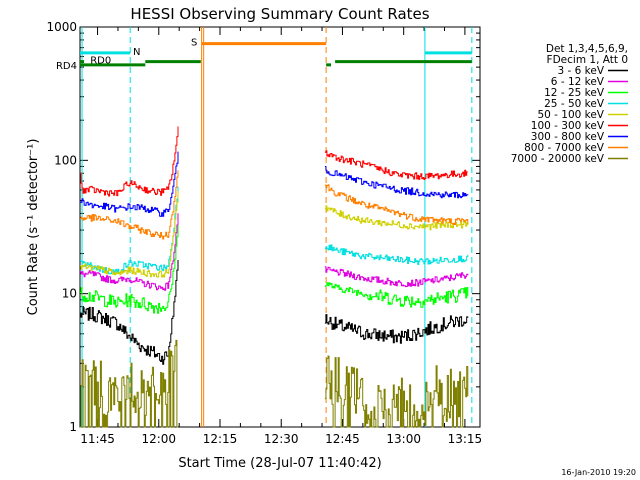 Image resolution: width=640 pixels, height=480 pixels. I want to click on legend-entry-label: 3 - 6 keV, so click(580, 71).